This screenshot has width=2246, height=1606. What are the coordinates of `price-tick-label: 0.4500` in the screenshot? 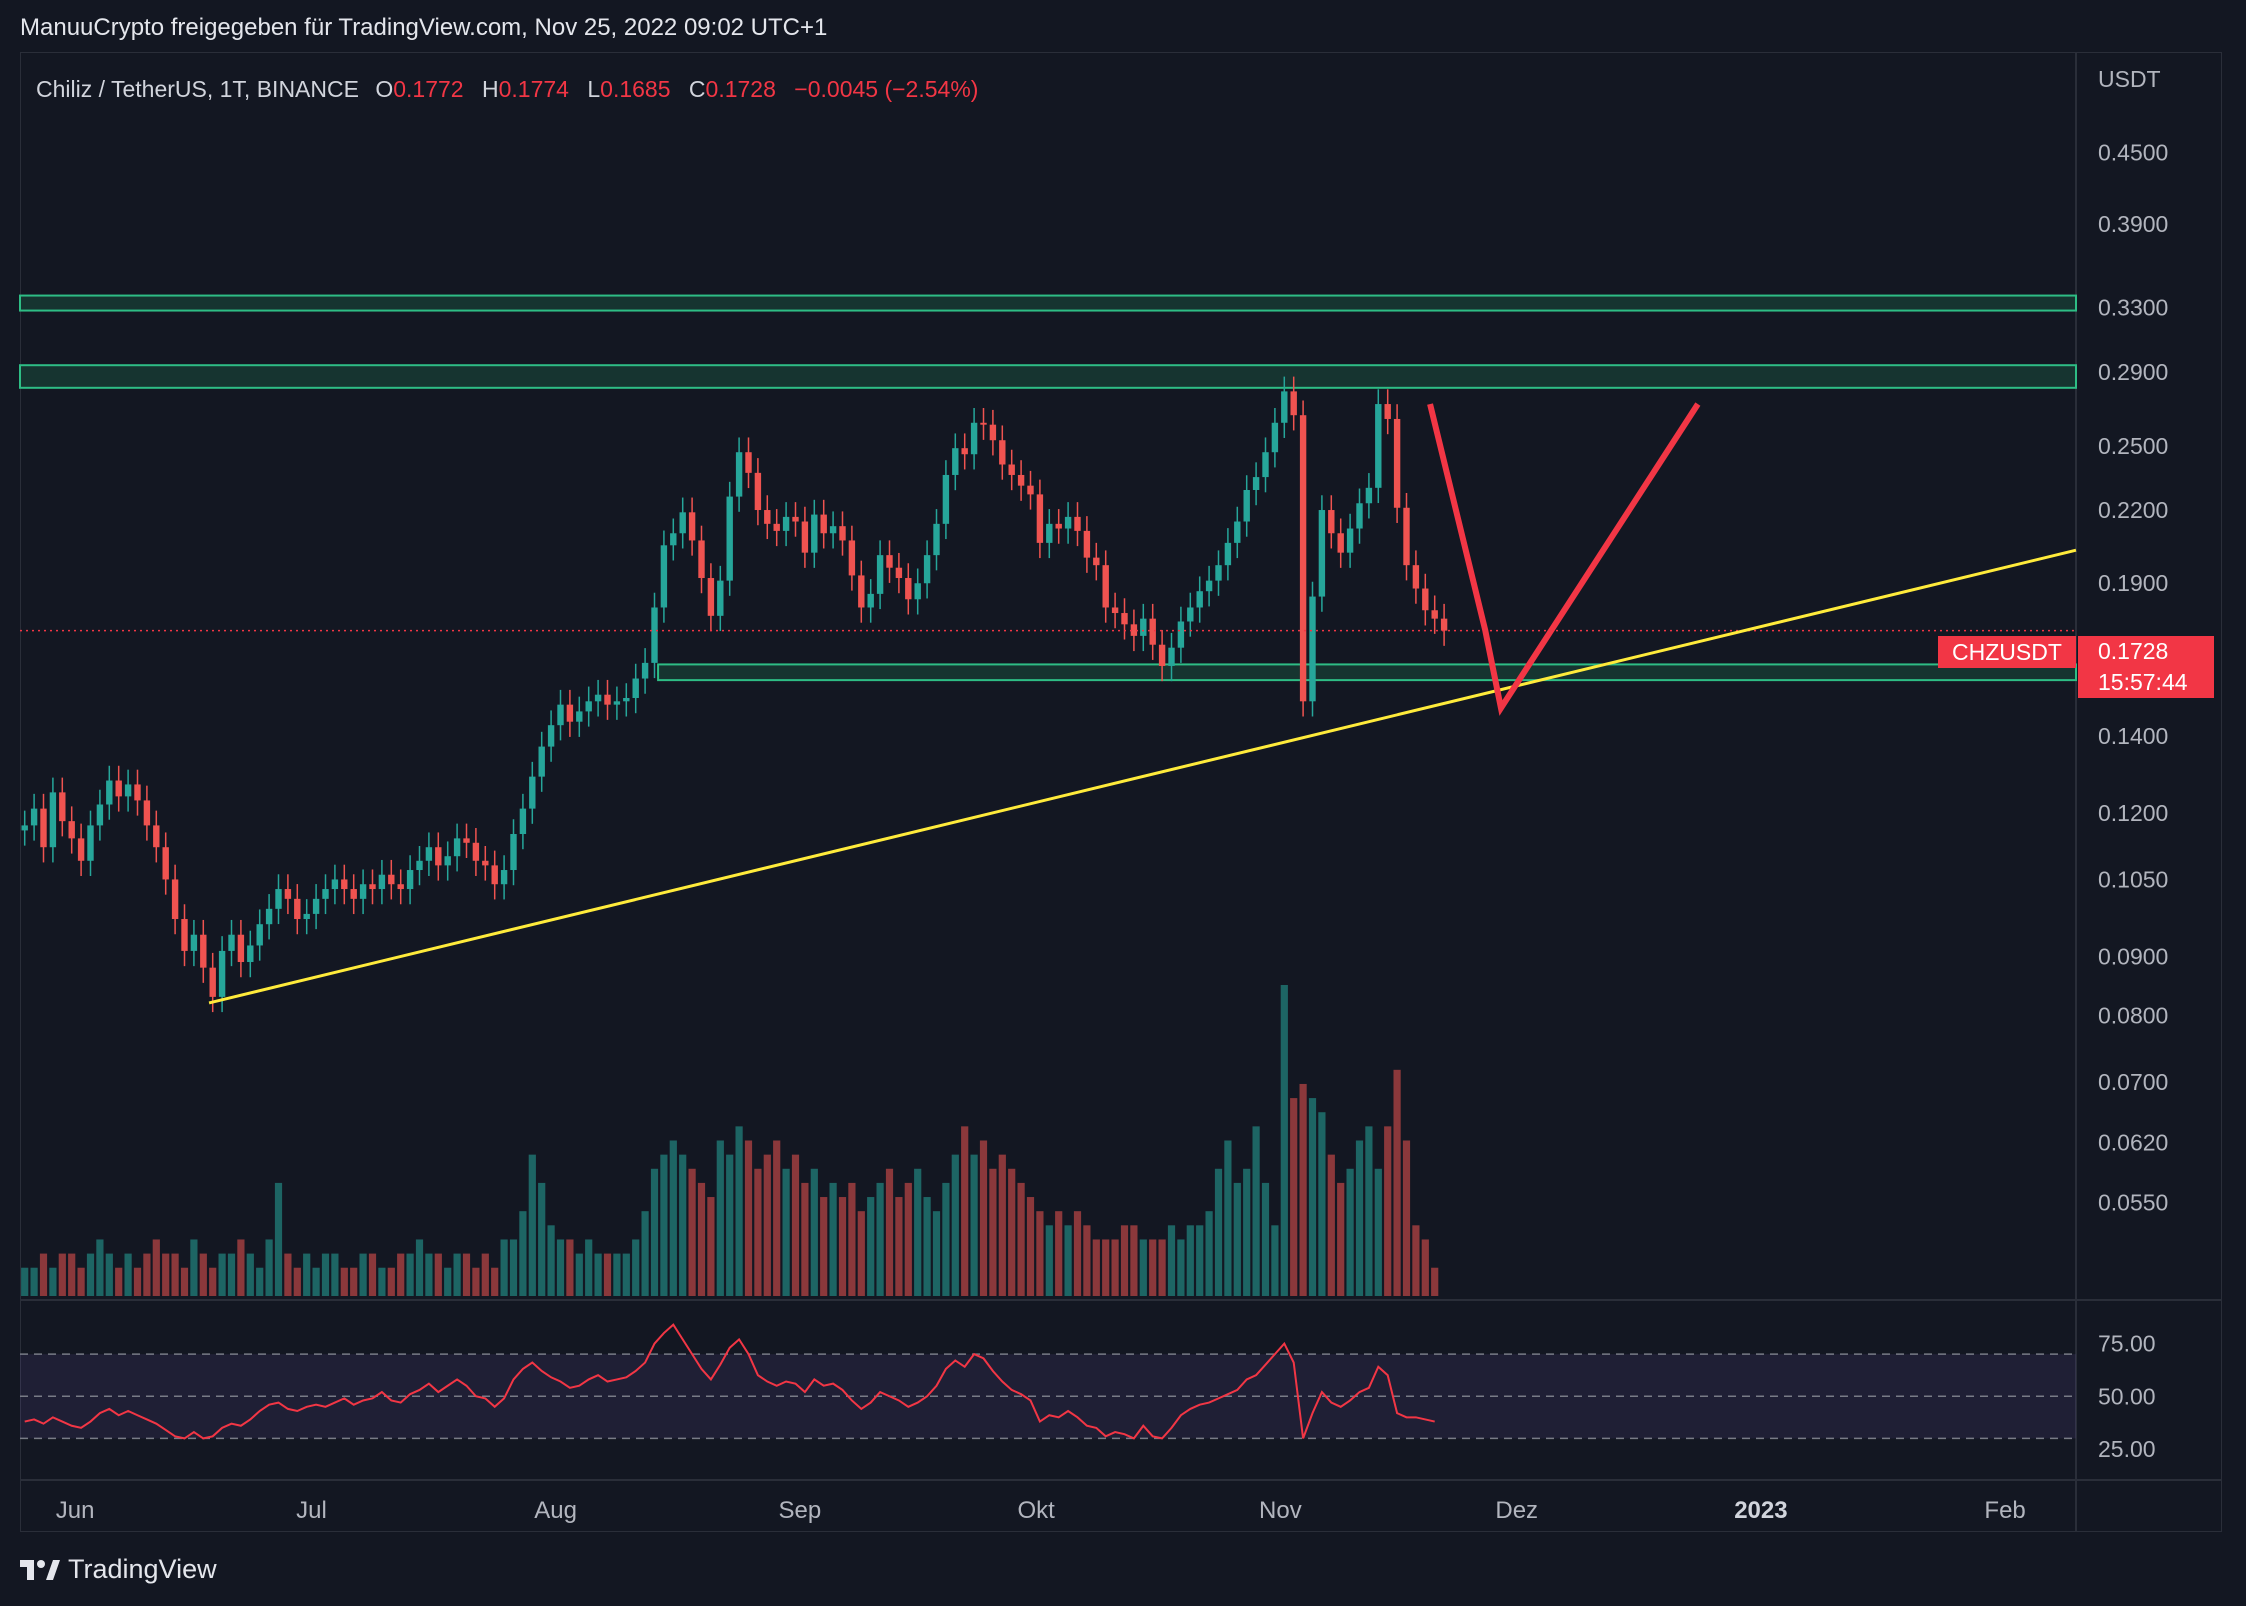 It's located at (2133, 153).